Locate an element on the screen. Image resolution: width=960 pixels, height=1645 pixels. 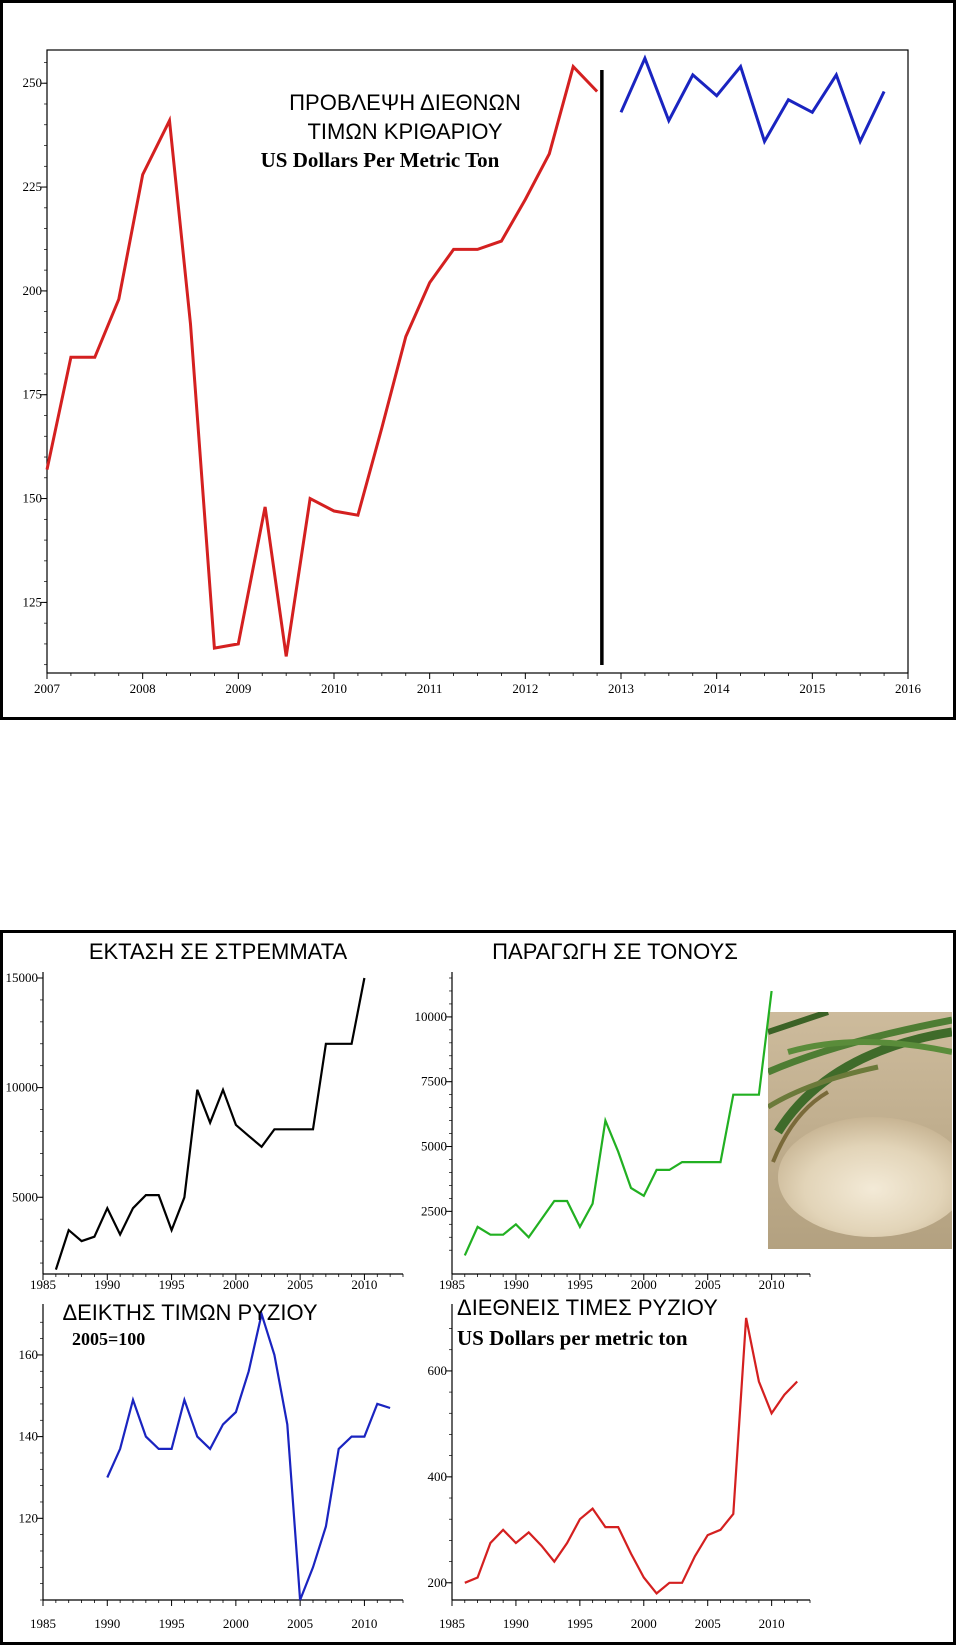
y-tick-label: 7500 is located at coordinates (434, 1081).